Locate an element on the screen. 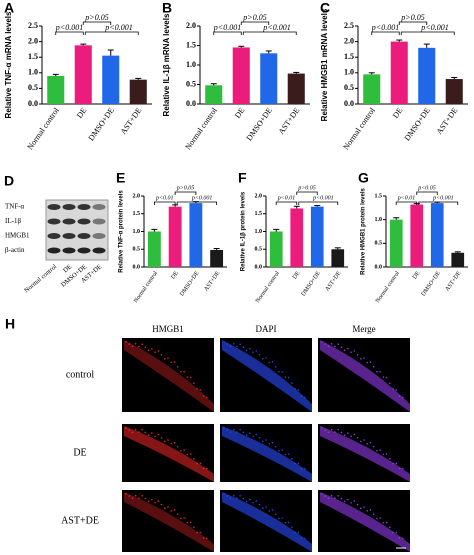 The image size is (474, 555). protein-label: HMGB1 is located at coordinates (17, 236).